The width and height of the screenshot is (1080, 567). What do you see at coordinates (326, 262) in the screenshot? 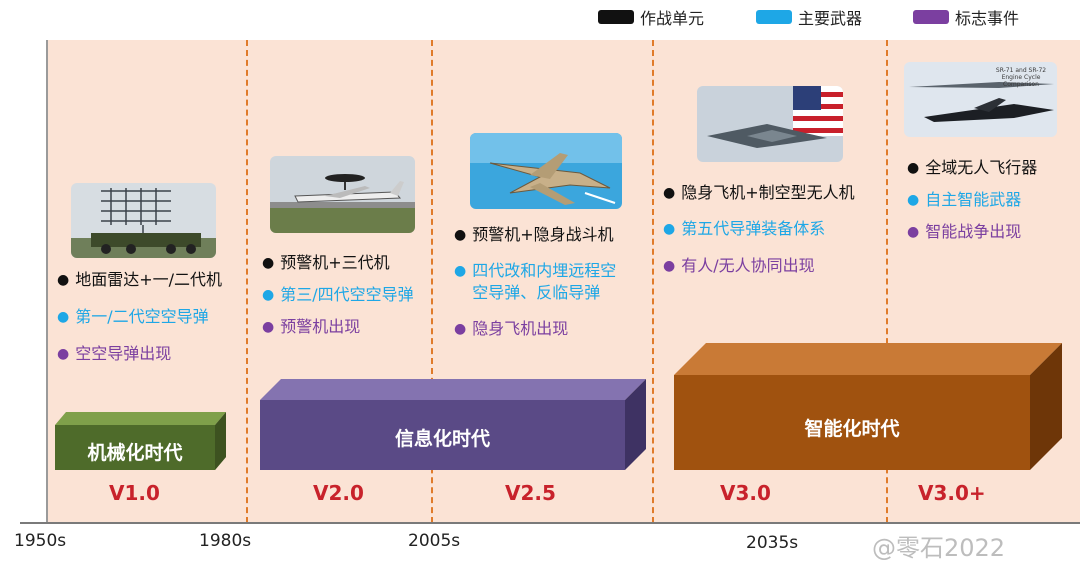
I see `stage2-unit: ● 预警机+三代机` at bounding box center [326, 262].